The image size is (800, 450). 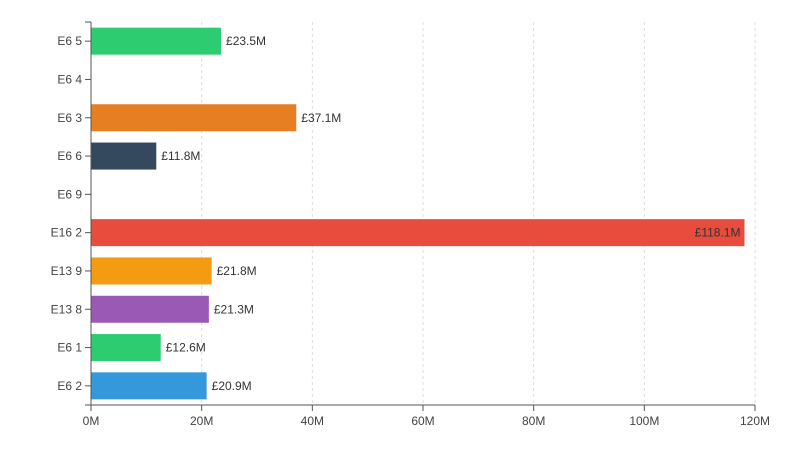 What do you see at coordinates (232, 386) in the screenshot?
I see `data-label: £20.9M` at bounding box center [232, 386].